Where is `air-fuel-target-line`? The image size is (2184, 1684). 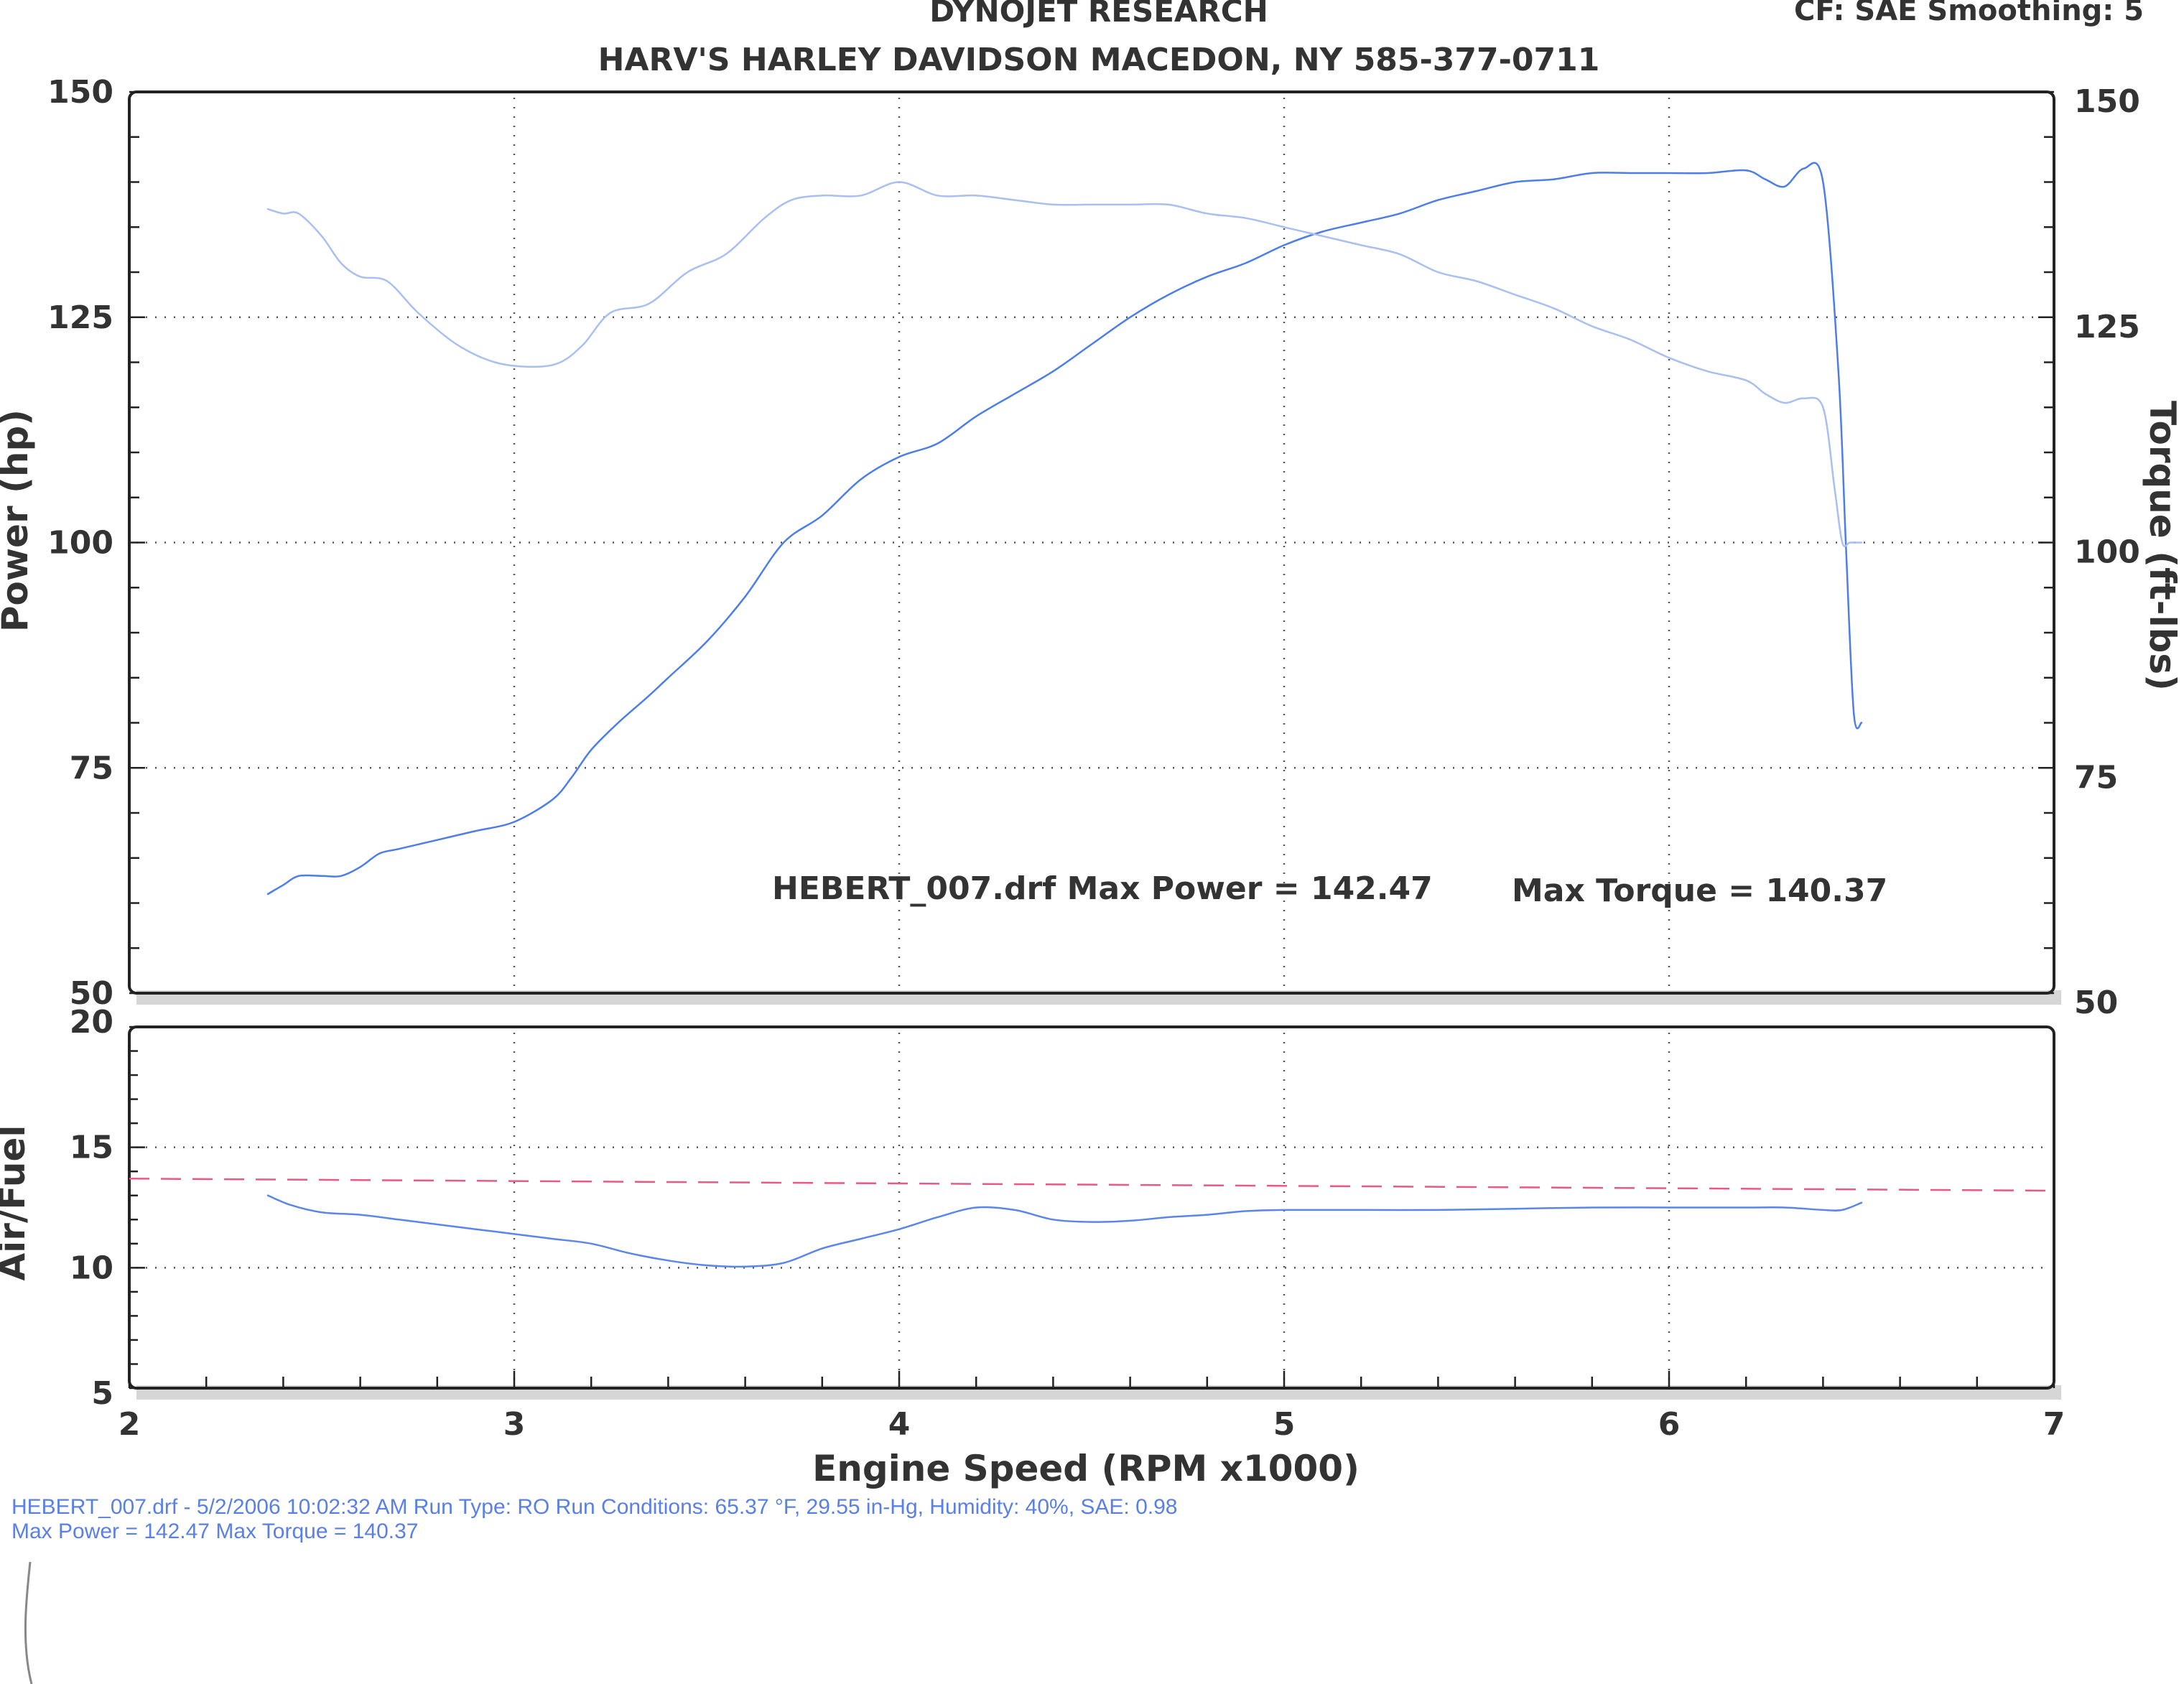 air-fuel-target-line is located at coordinates (1092, 1185).